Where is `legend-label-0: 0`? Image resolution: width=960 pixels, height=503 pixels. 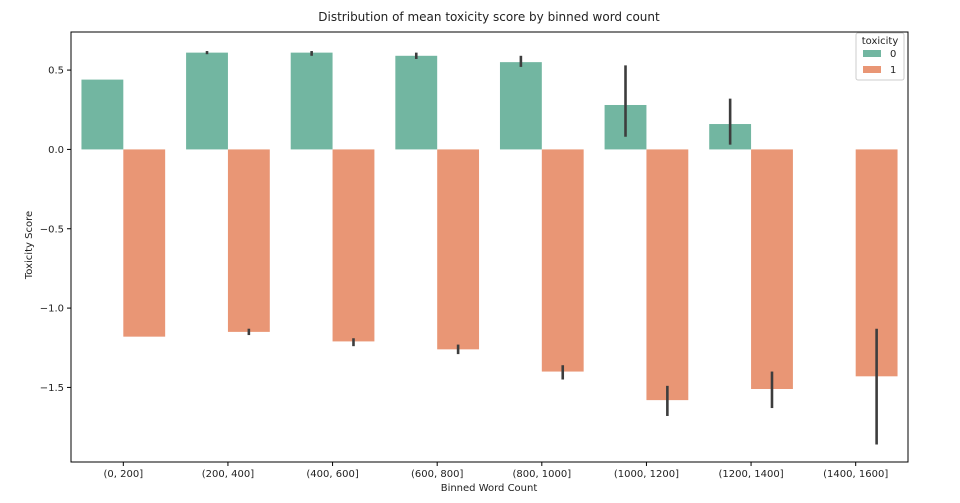
legend-label-0: 0 is located at coordinates (893, 54).